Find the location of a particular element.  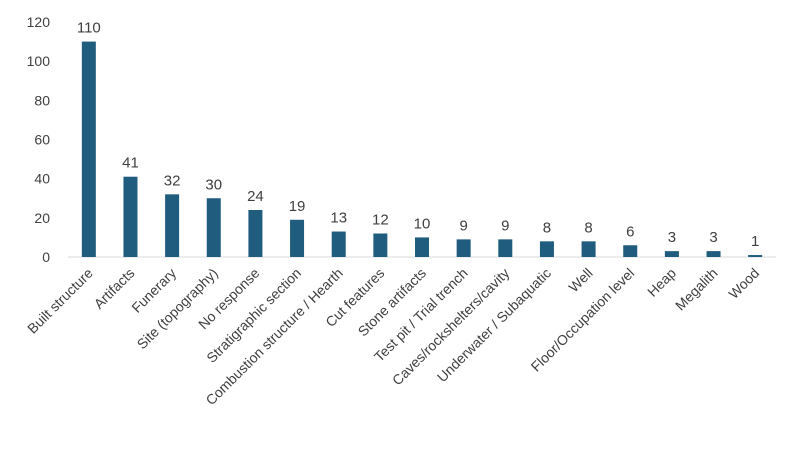

category-label: Wood is located at coordinates (743, 283).